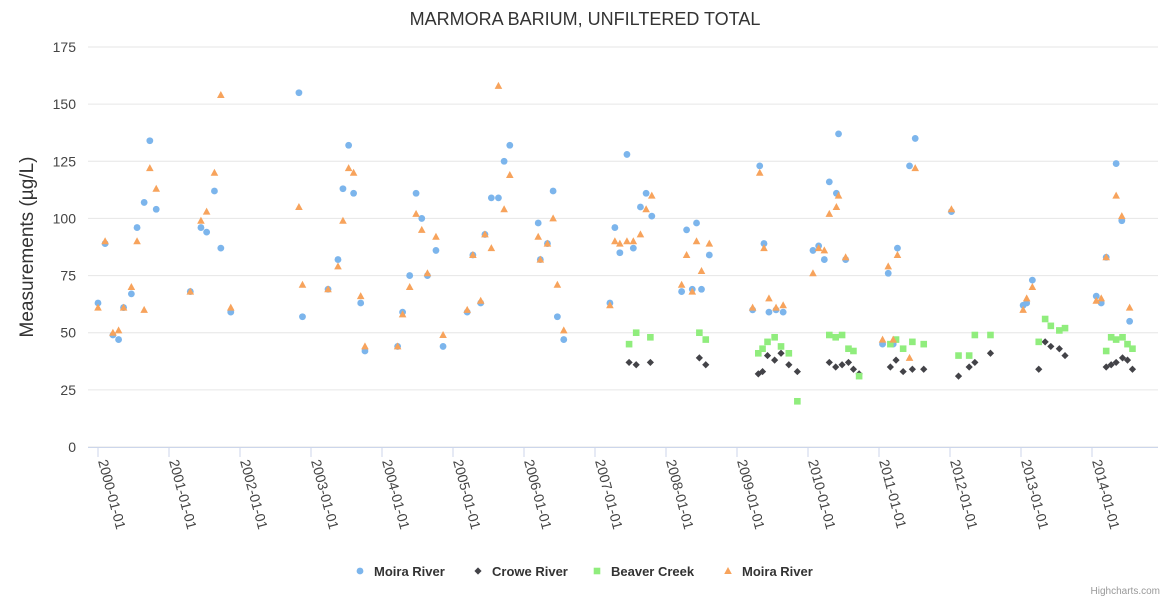  Describe the element at coordinates (538, 495) in the screenshot. I see `x-tick-label: 2006-01-01` at that location.